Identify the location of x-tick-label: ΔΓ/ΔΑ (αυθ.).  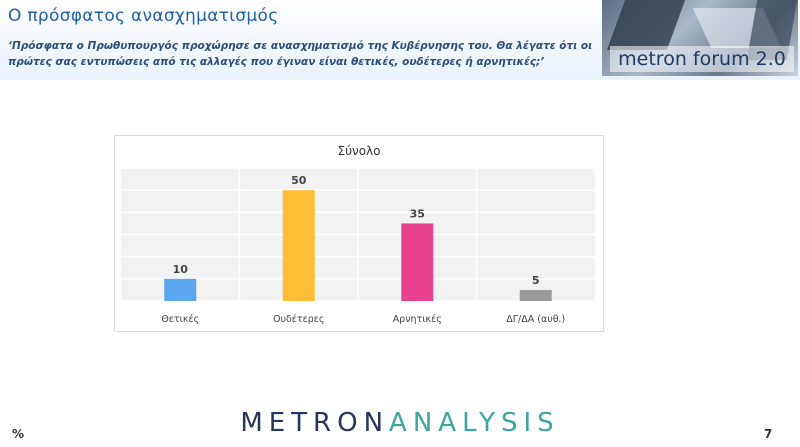
(535, 319).